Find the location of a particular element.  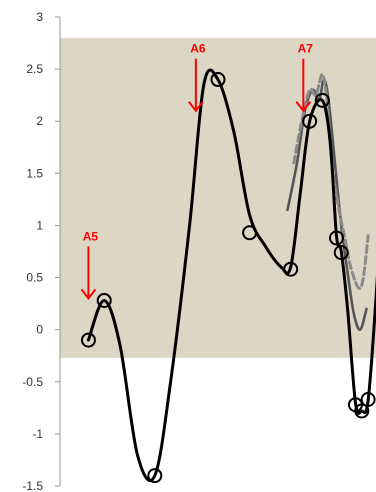

series-line-dashed-gray is located at coordinates (331, 181).